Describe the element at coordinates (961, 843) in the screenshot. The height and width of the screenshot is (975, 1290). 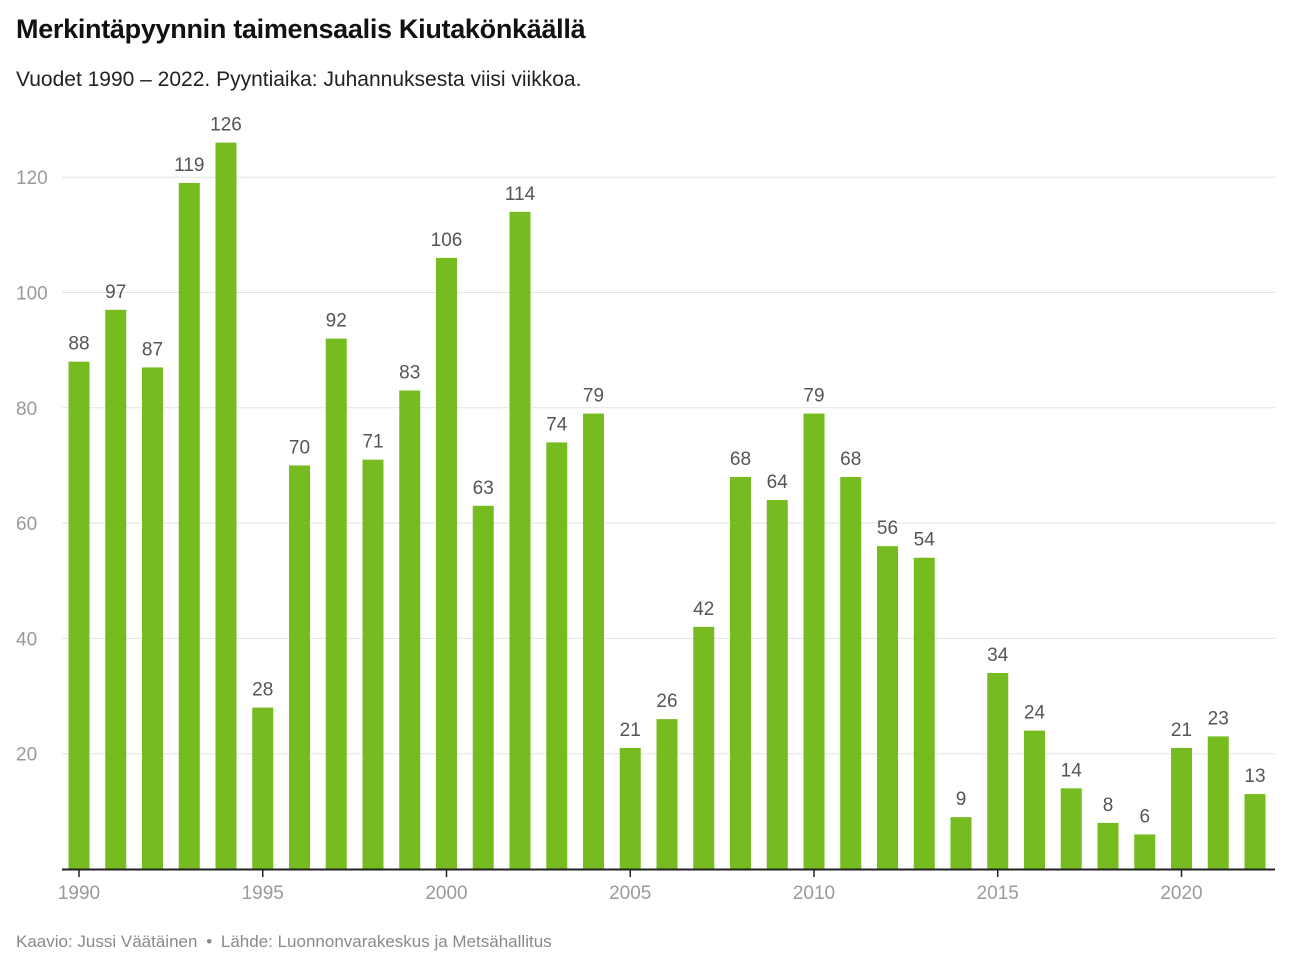
I see `bar-2014` at that location.